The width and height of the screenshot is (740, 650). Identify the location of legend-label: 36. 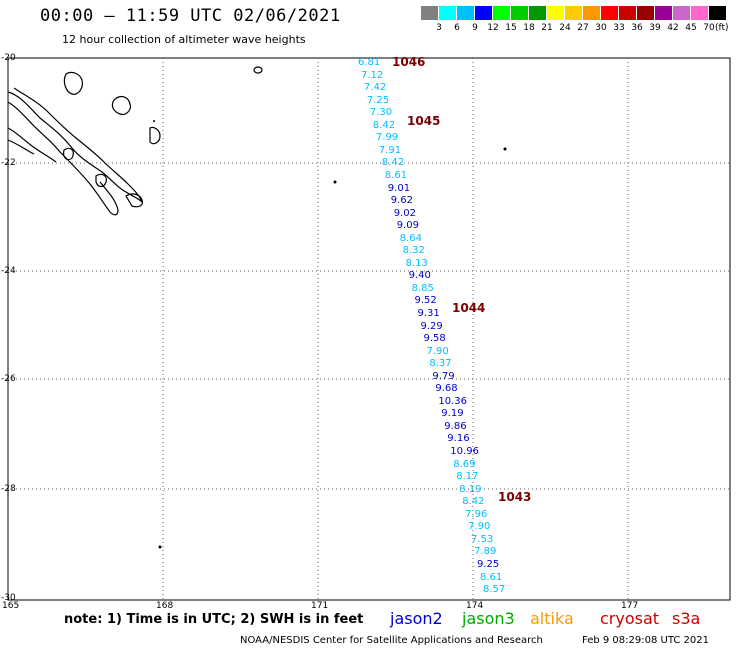
(637, 28).